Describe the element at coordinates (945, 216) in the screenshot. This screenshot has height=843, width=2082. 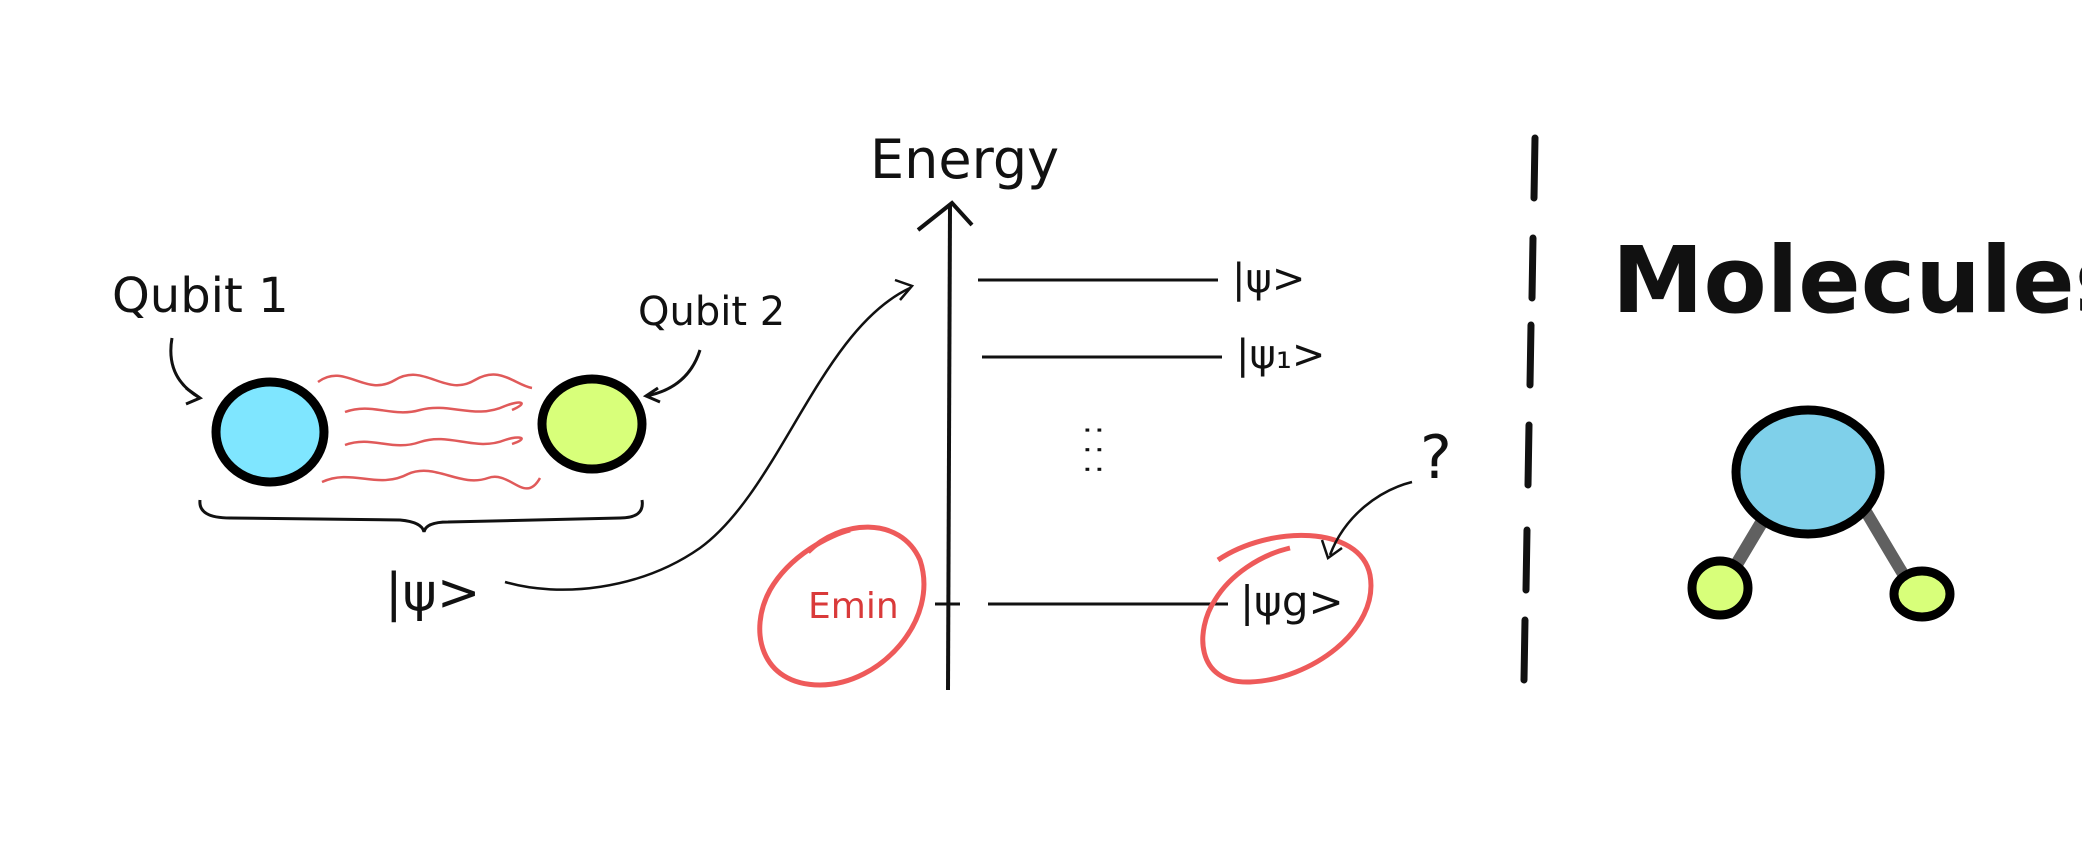
I see `energy-axis-arrowhead` at that location.